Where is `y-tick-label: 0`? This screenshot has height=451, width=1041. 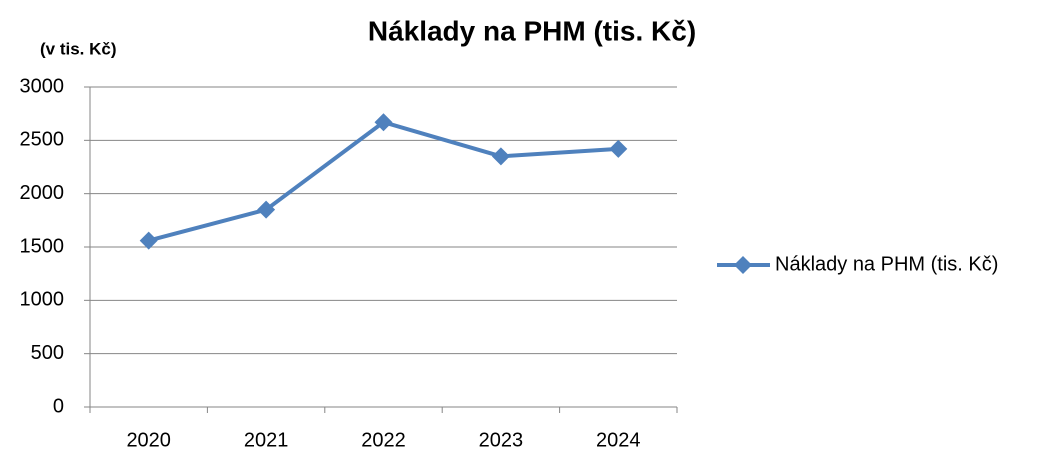 y-tick-label: 0 is located at coordinates (58, 406).